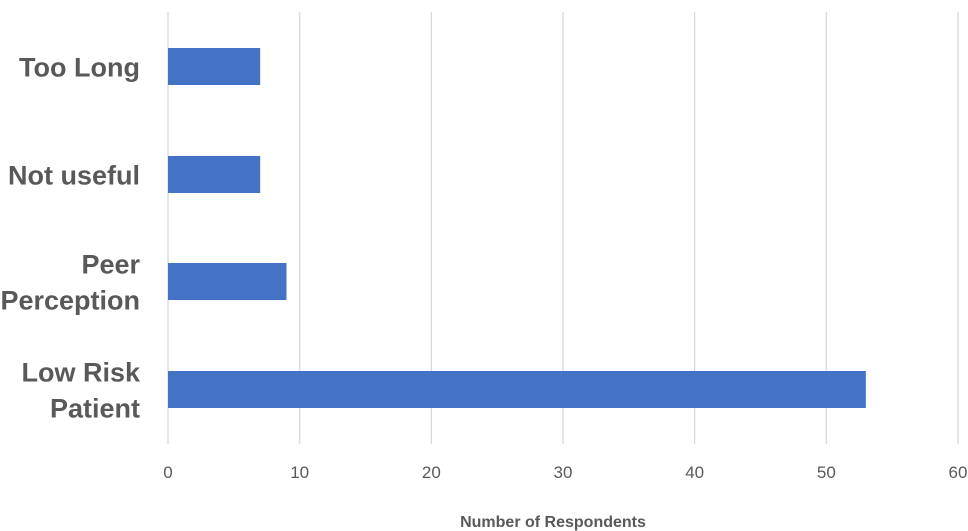  Describe the element at coordinates (958, 472) in the screenshot. I see `x-tick-label: 60` at that location.